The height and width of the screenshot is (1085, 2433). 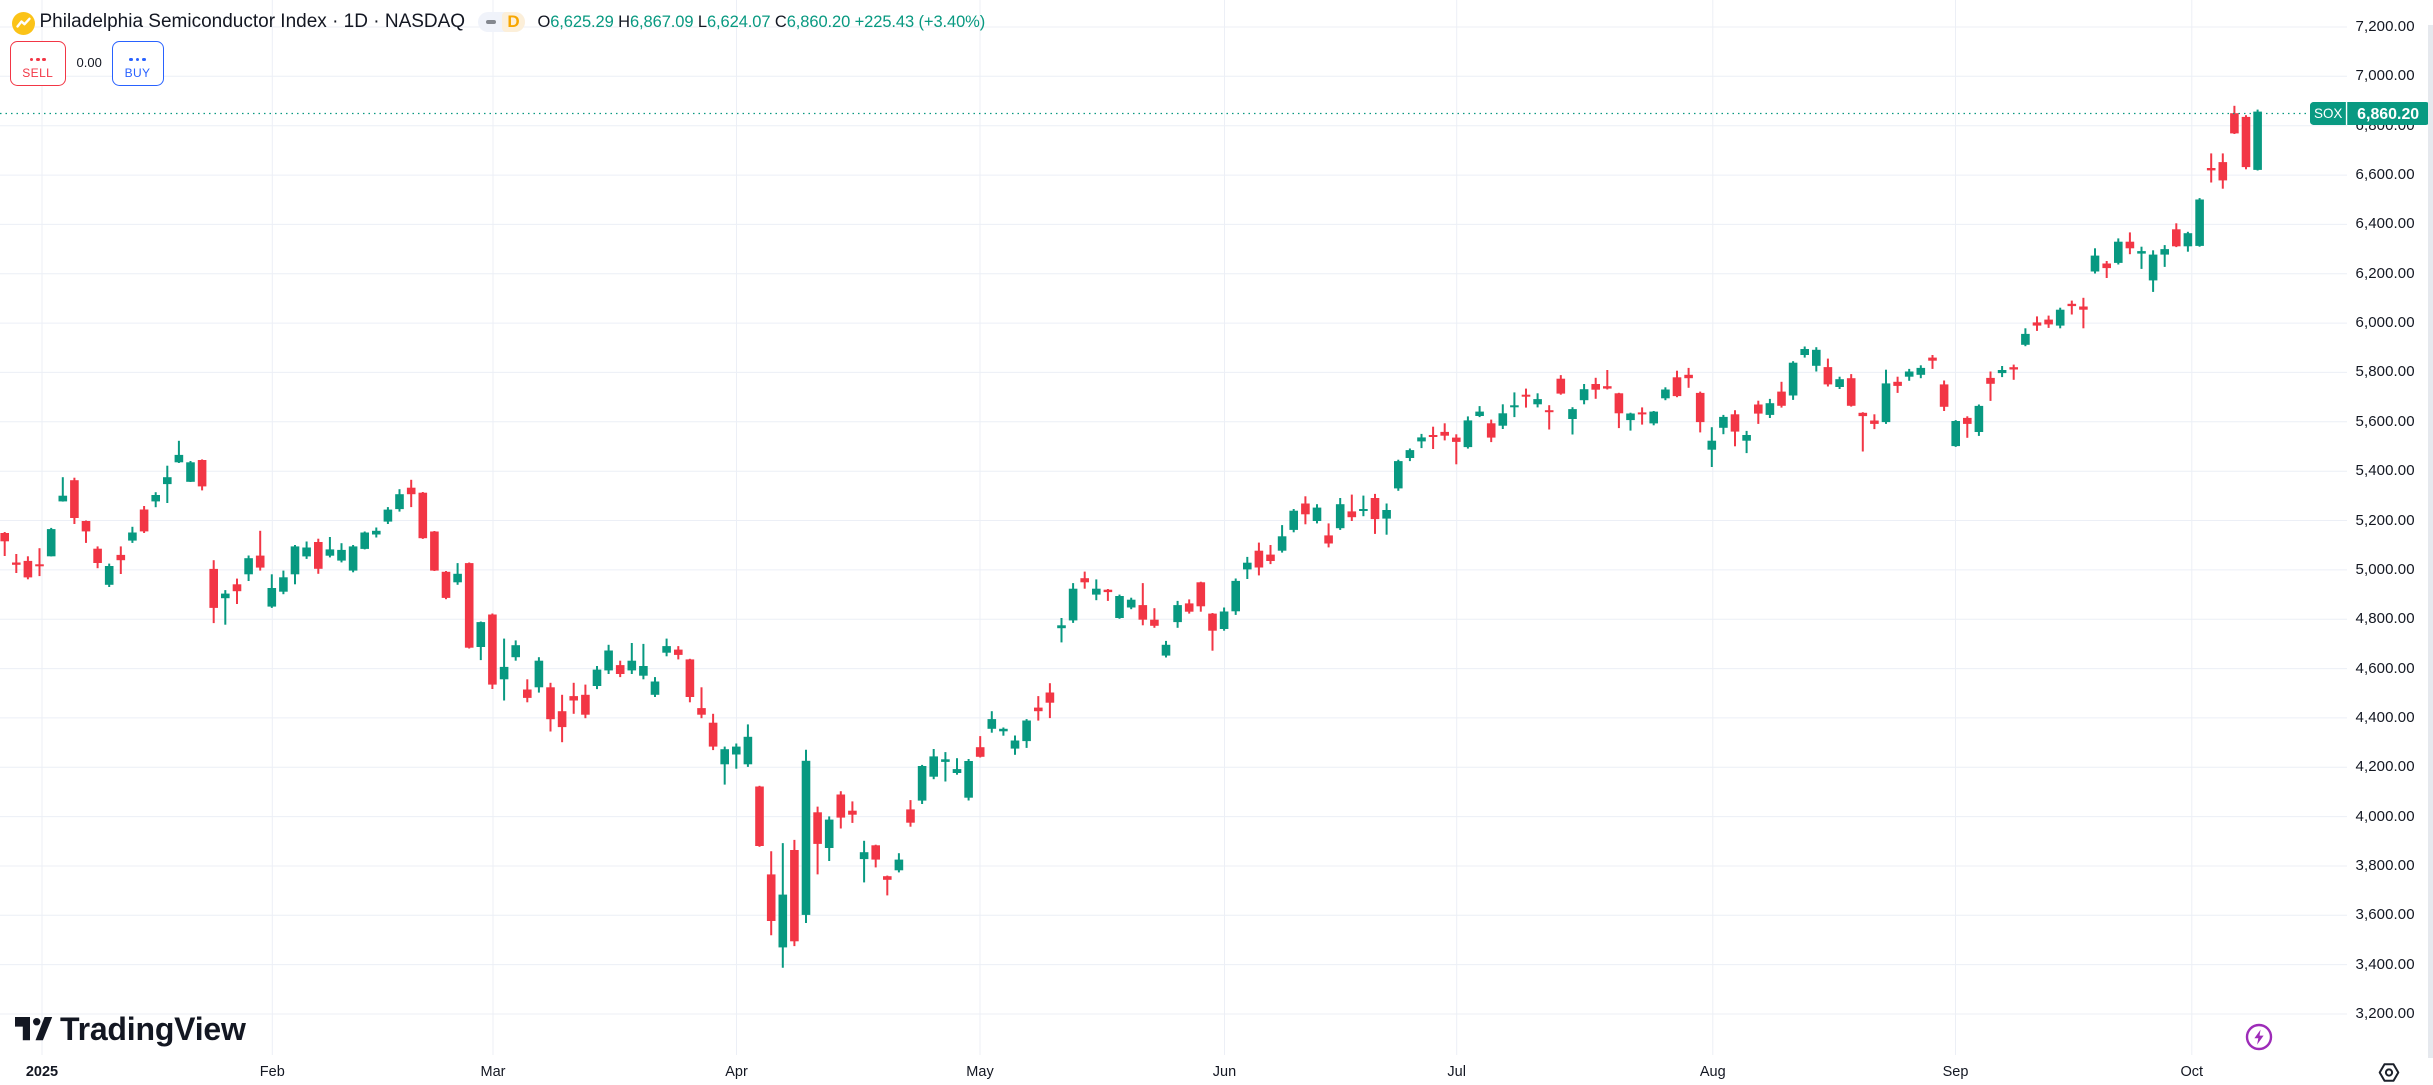 I want to click on svg-text: SOX, so click(x=2328, y=113).